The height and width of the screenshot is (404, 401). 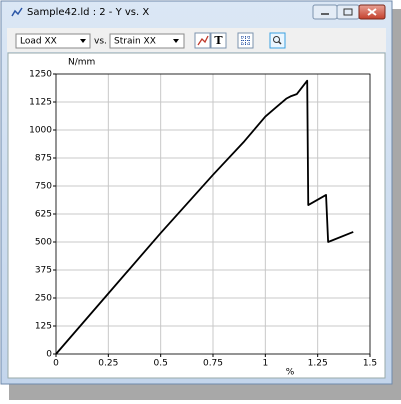 What do you see at coordinates (43, 187) in the screenshot?
I see `y-tick-label: 750` at bounding box center [43, 187].